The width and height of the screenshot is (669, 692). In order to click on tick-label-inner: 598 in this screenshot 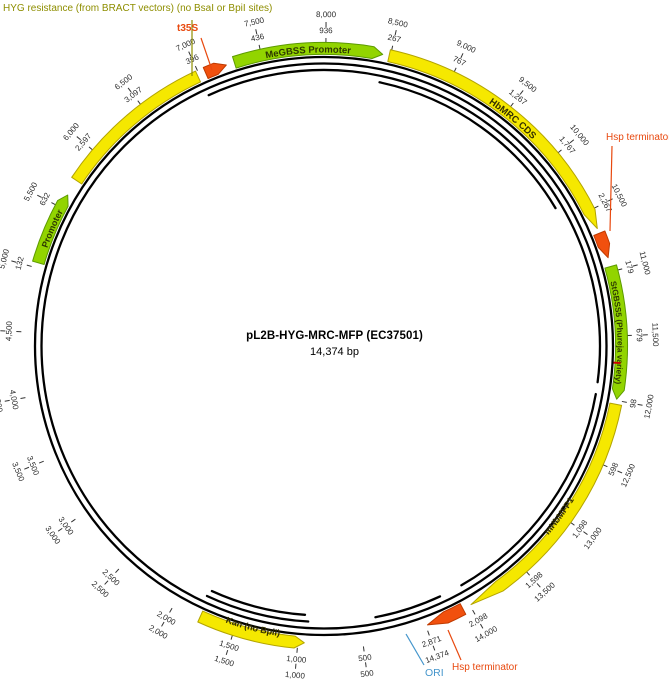, I will do `click(614, 469)`.